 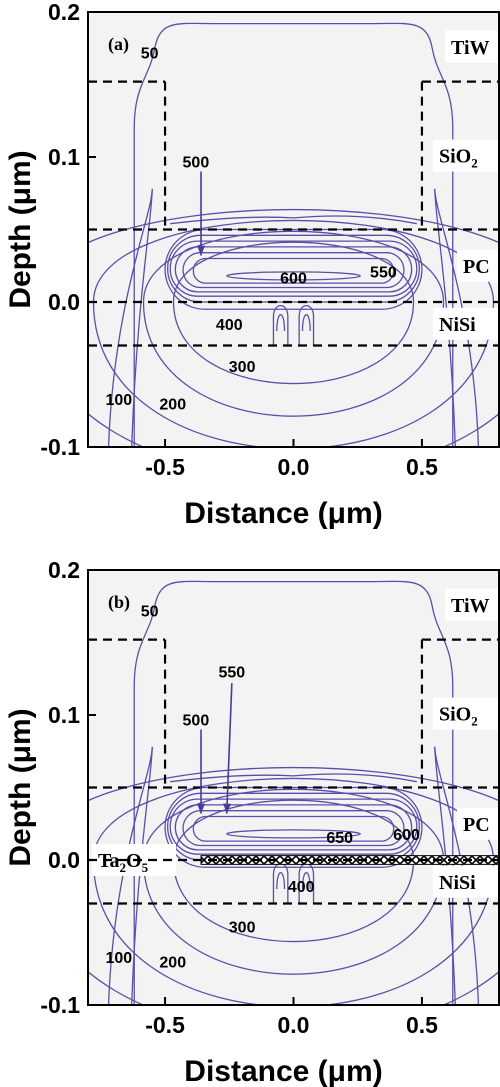 What do you see at coordinates (339, 838) in the screenshot?
I see `contour-label-650: 650` at bounding box center [339, 838].